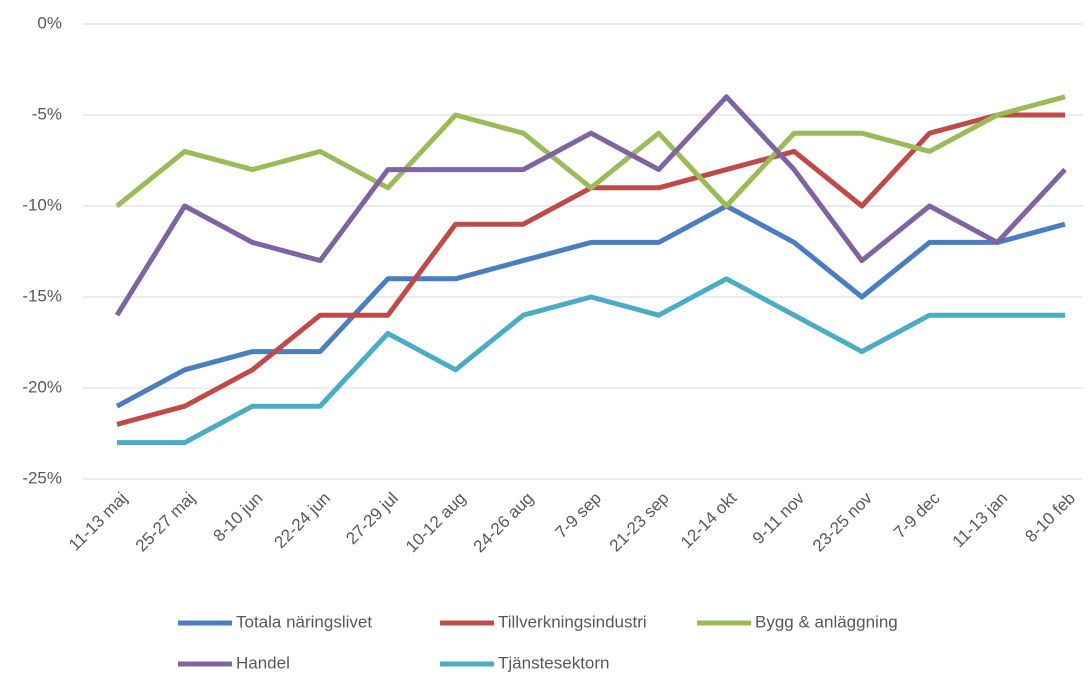 The image size is (1089, 681). Describe the element at coordinates (372, 519) in the screenshot. I see `x-tick-label: 27-29 jul` at that location.